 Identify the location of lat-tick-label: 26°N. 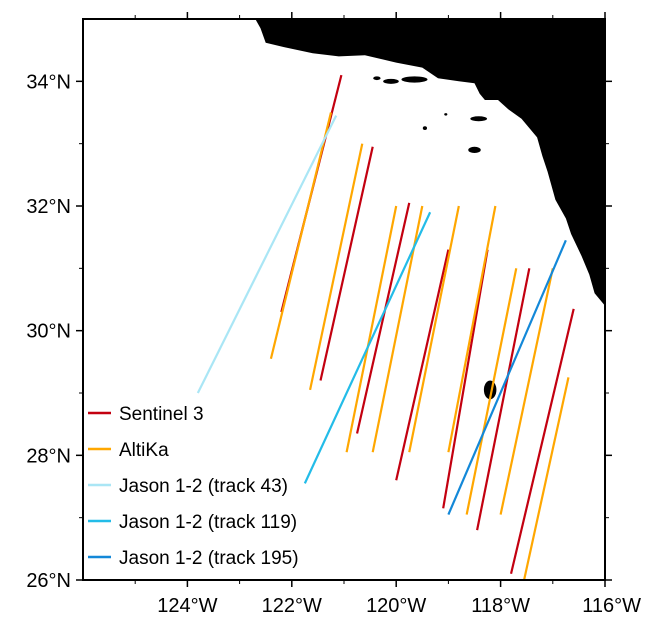
(48, 581).